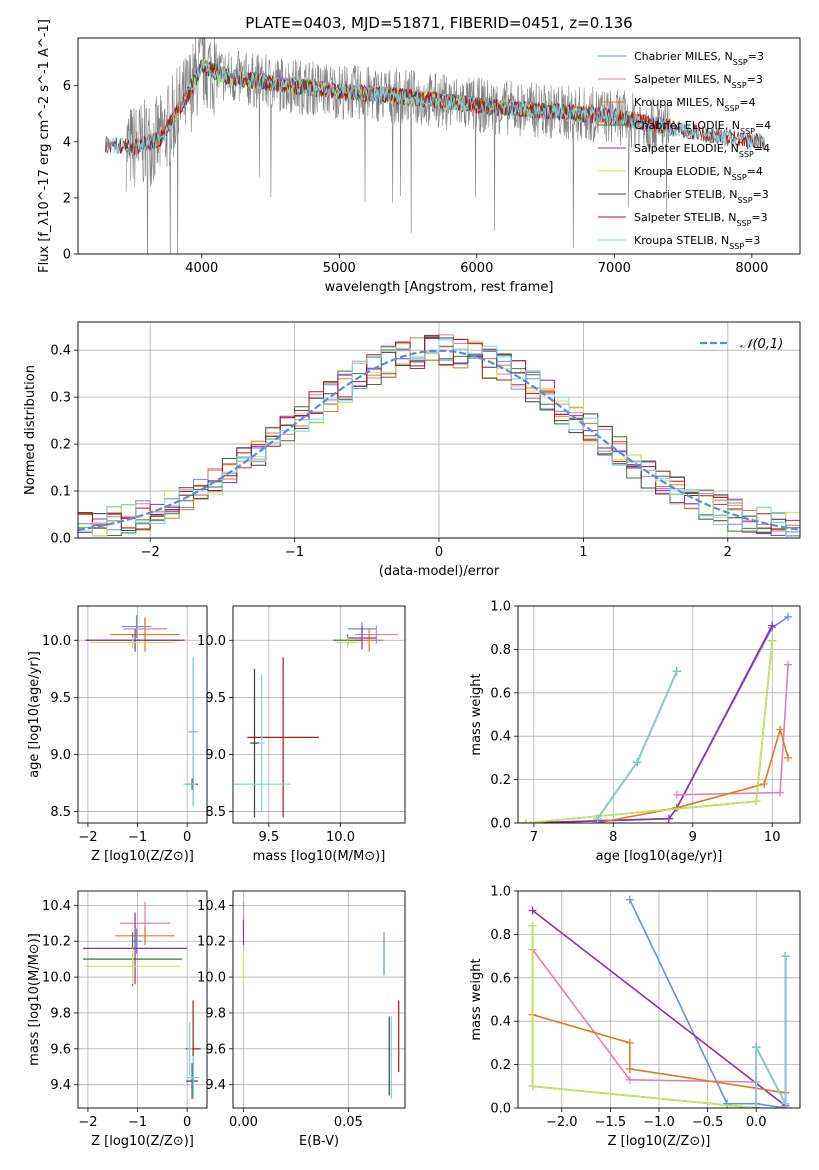 The image size is (819, 1170). What do you see at coordinates (534, 837) in the screenshot?
I see `x-tick-label: 7` at bounding box center [534, 837].